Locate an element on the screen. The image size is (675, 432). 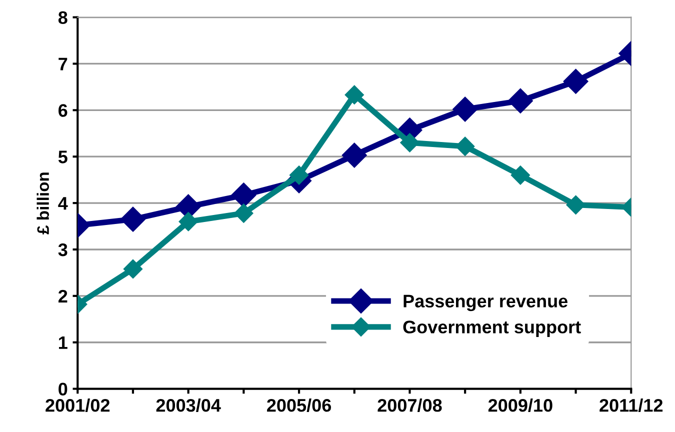
x-tick-label: 2011/12 is located at coordinates (631, 405).